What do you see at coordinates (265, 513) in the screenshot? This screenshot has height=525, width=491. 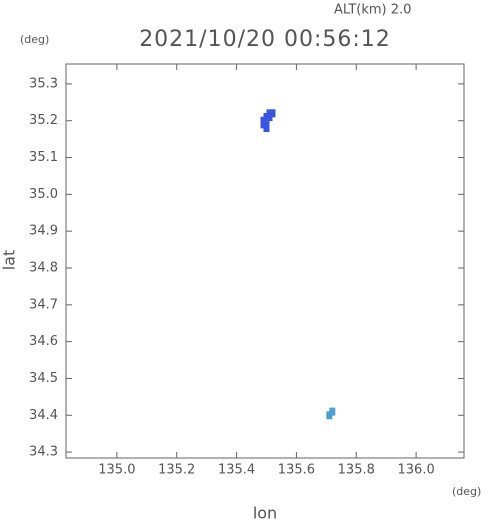 I see `x-axis-label: lon` at bounding box center [265, 513].